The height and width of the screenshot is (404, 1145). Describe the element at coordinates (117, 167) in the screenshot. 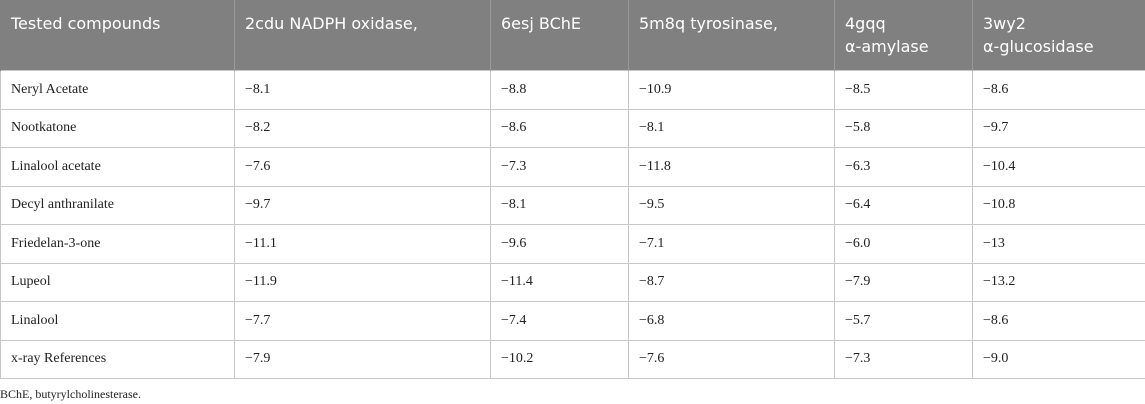

I see `compound-cell: Linalool acetate` at that location.